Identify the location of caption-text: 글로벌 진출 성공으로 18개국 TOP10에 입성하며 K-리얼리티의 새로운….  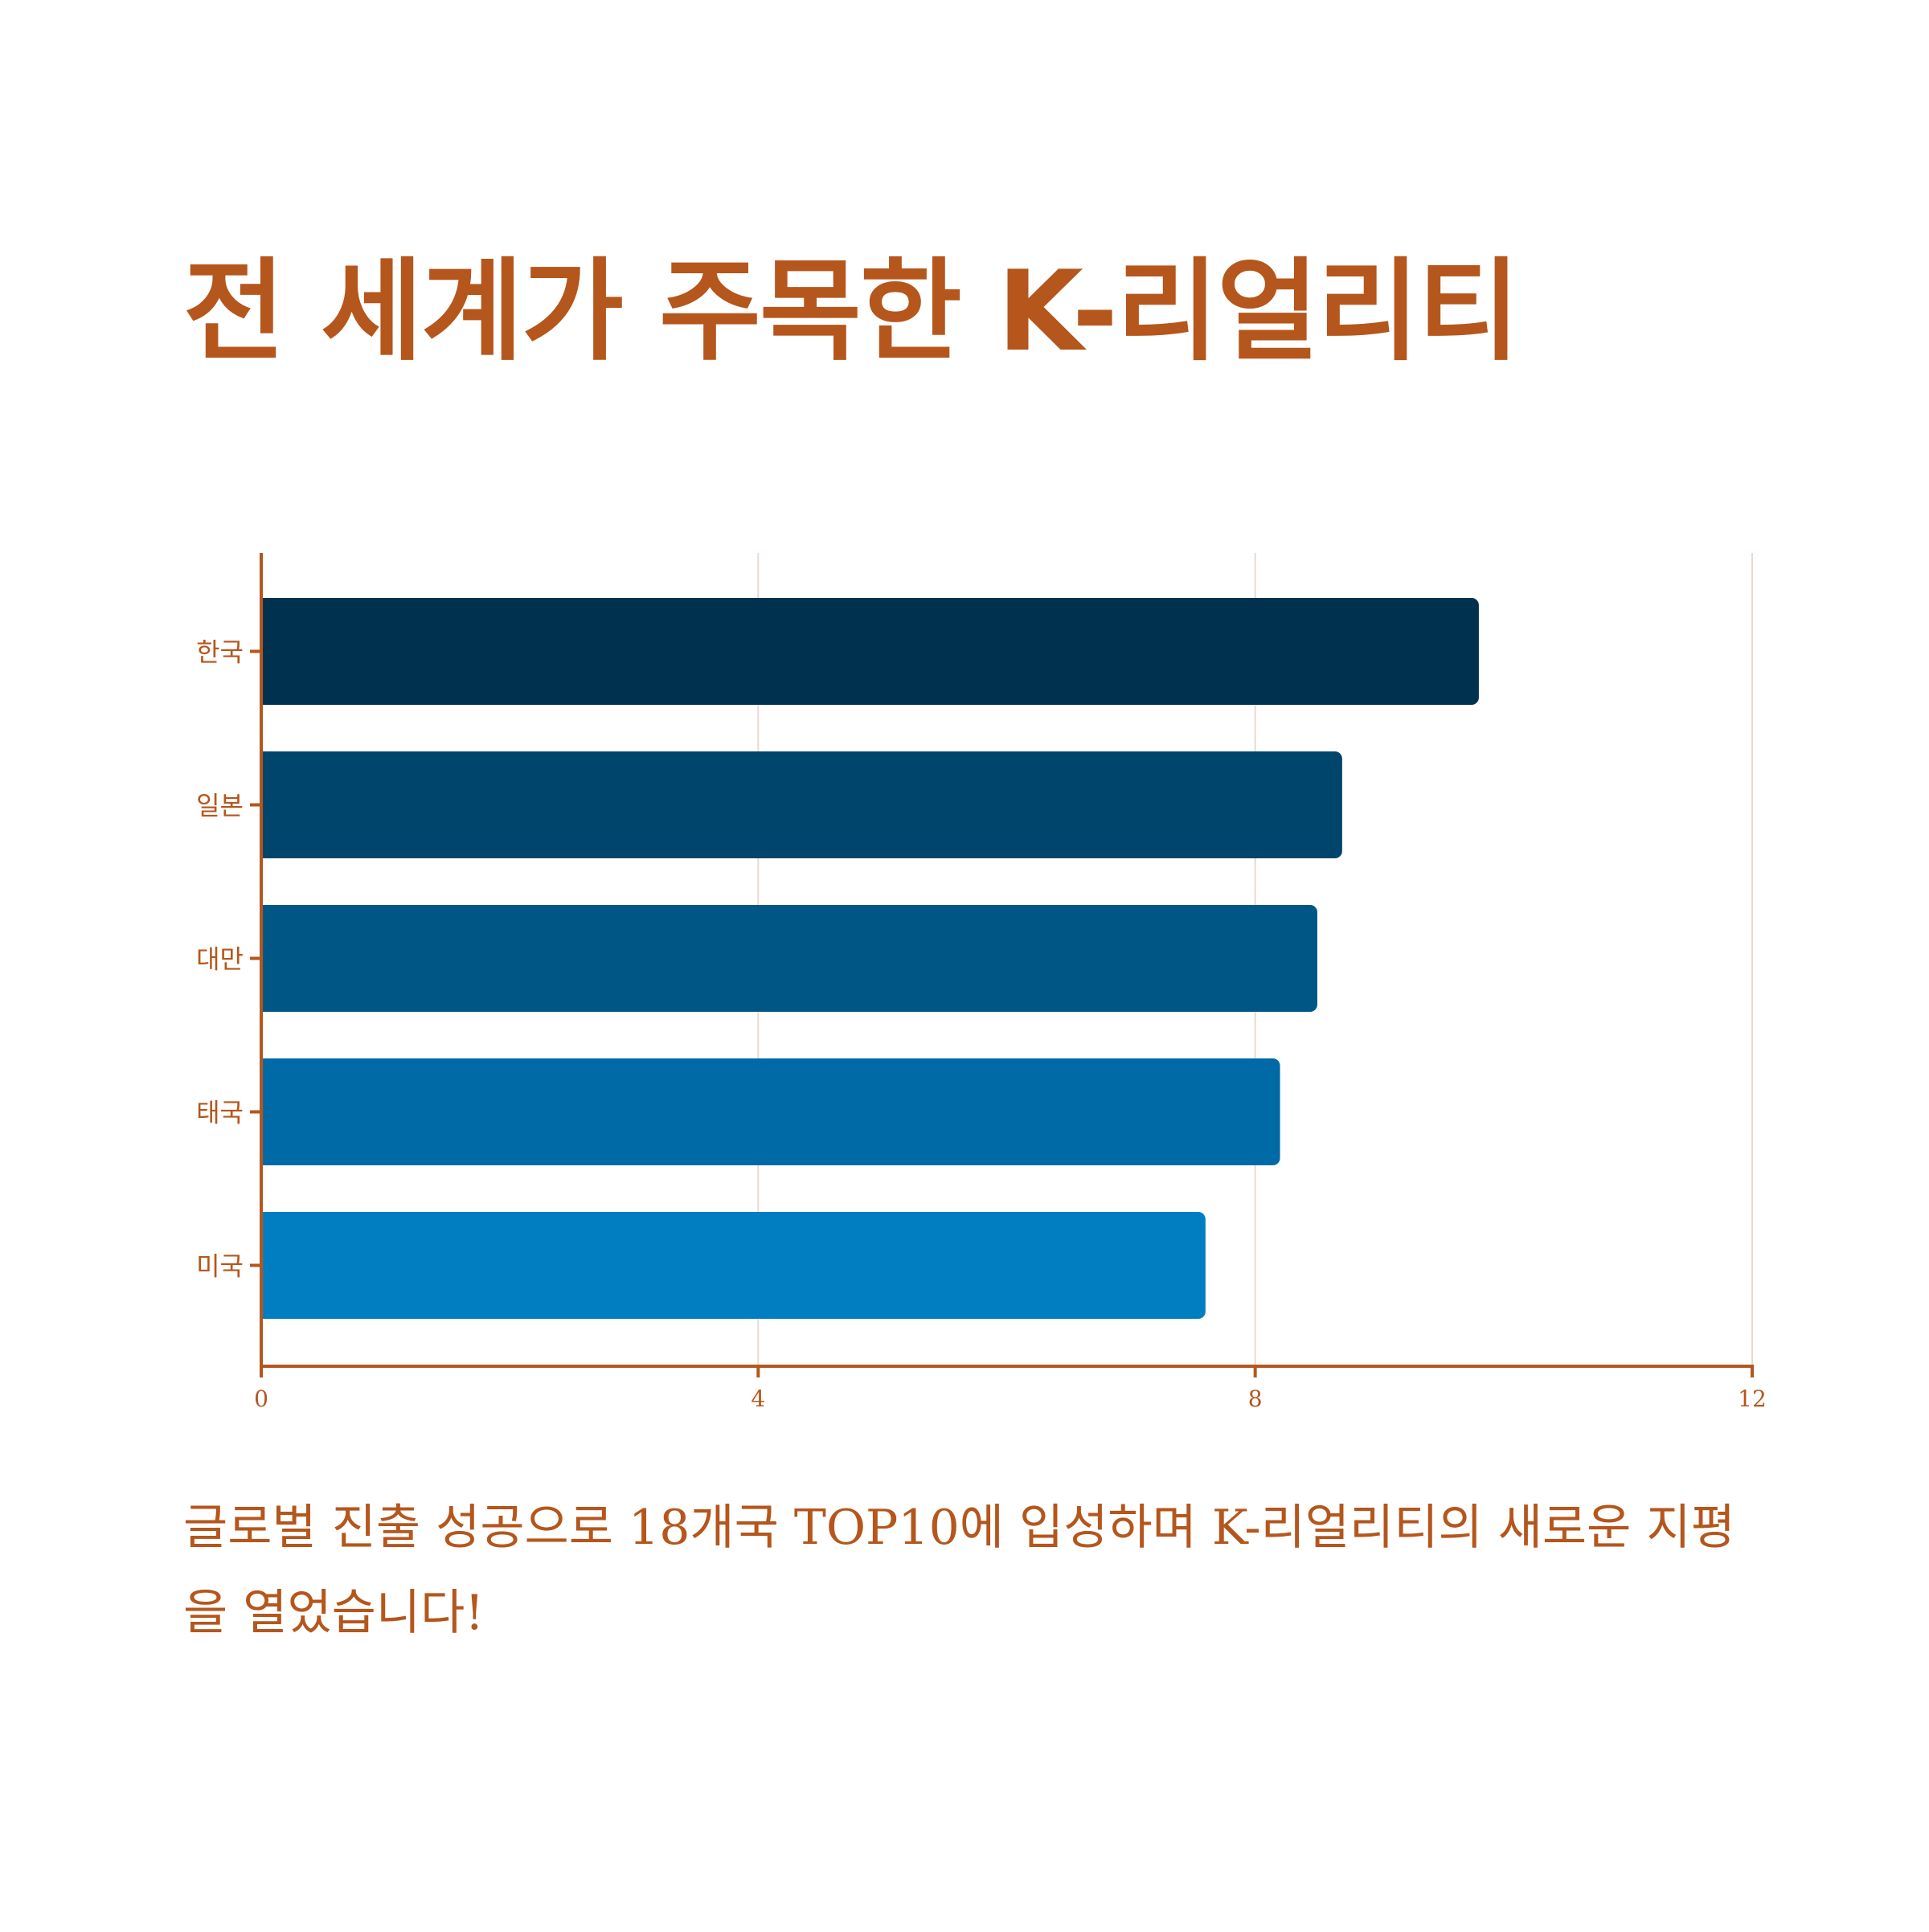
(959, 1570).